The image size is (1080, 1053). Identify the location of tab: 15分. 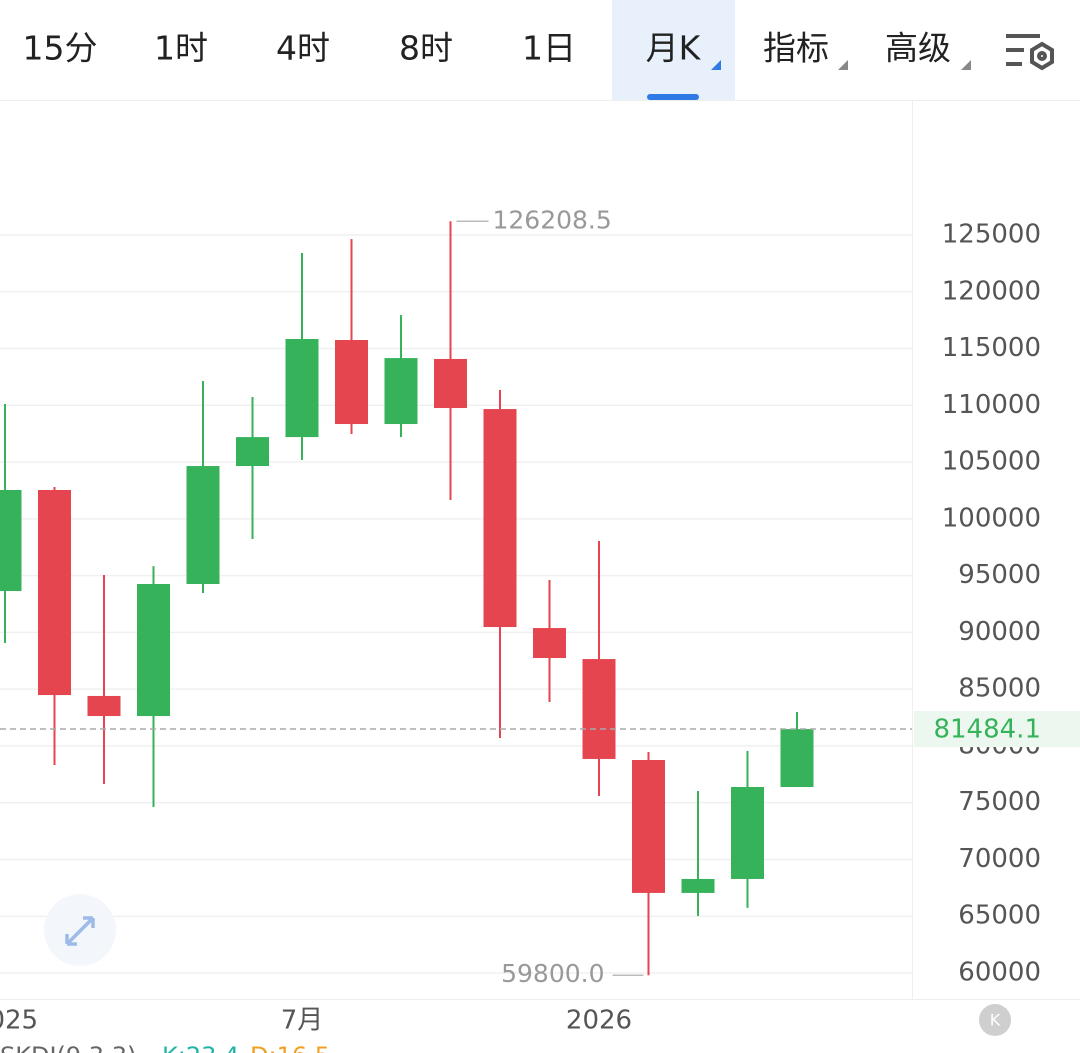
(60, 48).